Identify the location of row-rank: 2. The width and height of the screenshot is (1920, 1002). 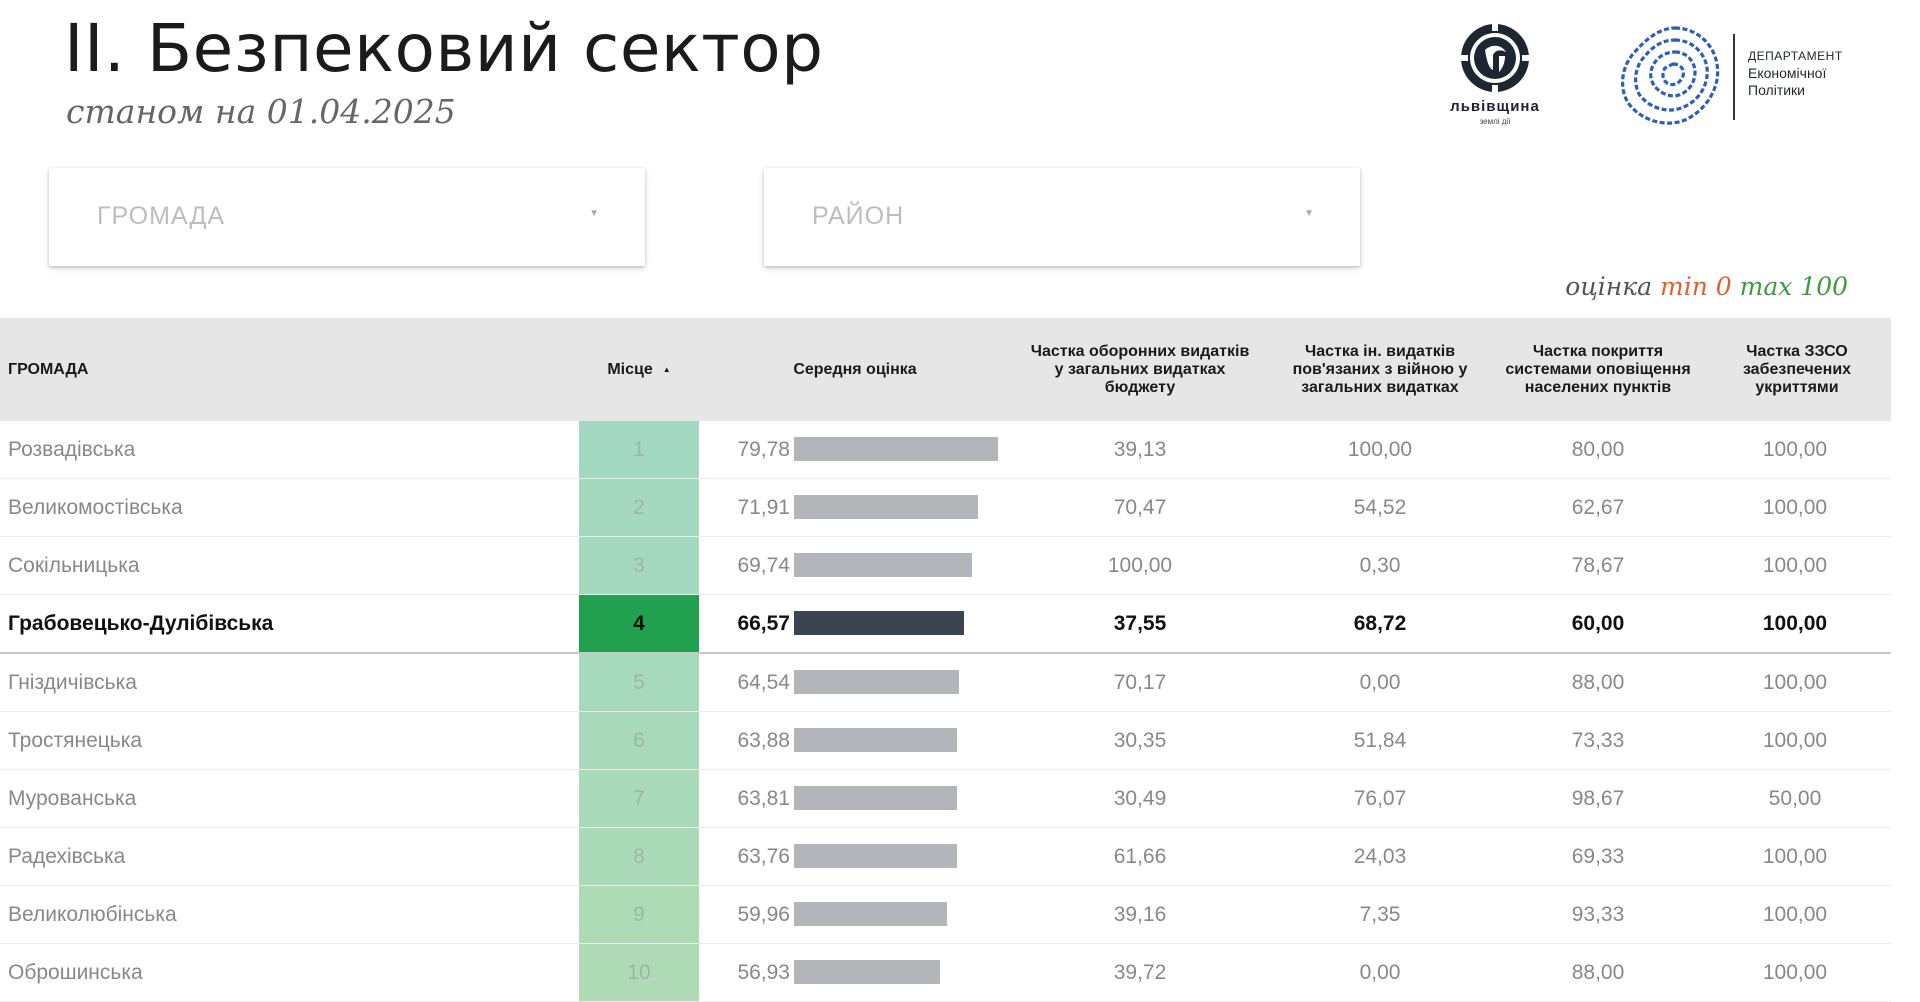
(639, 507).